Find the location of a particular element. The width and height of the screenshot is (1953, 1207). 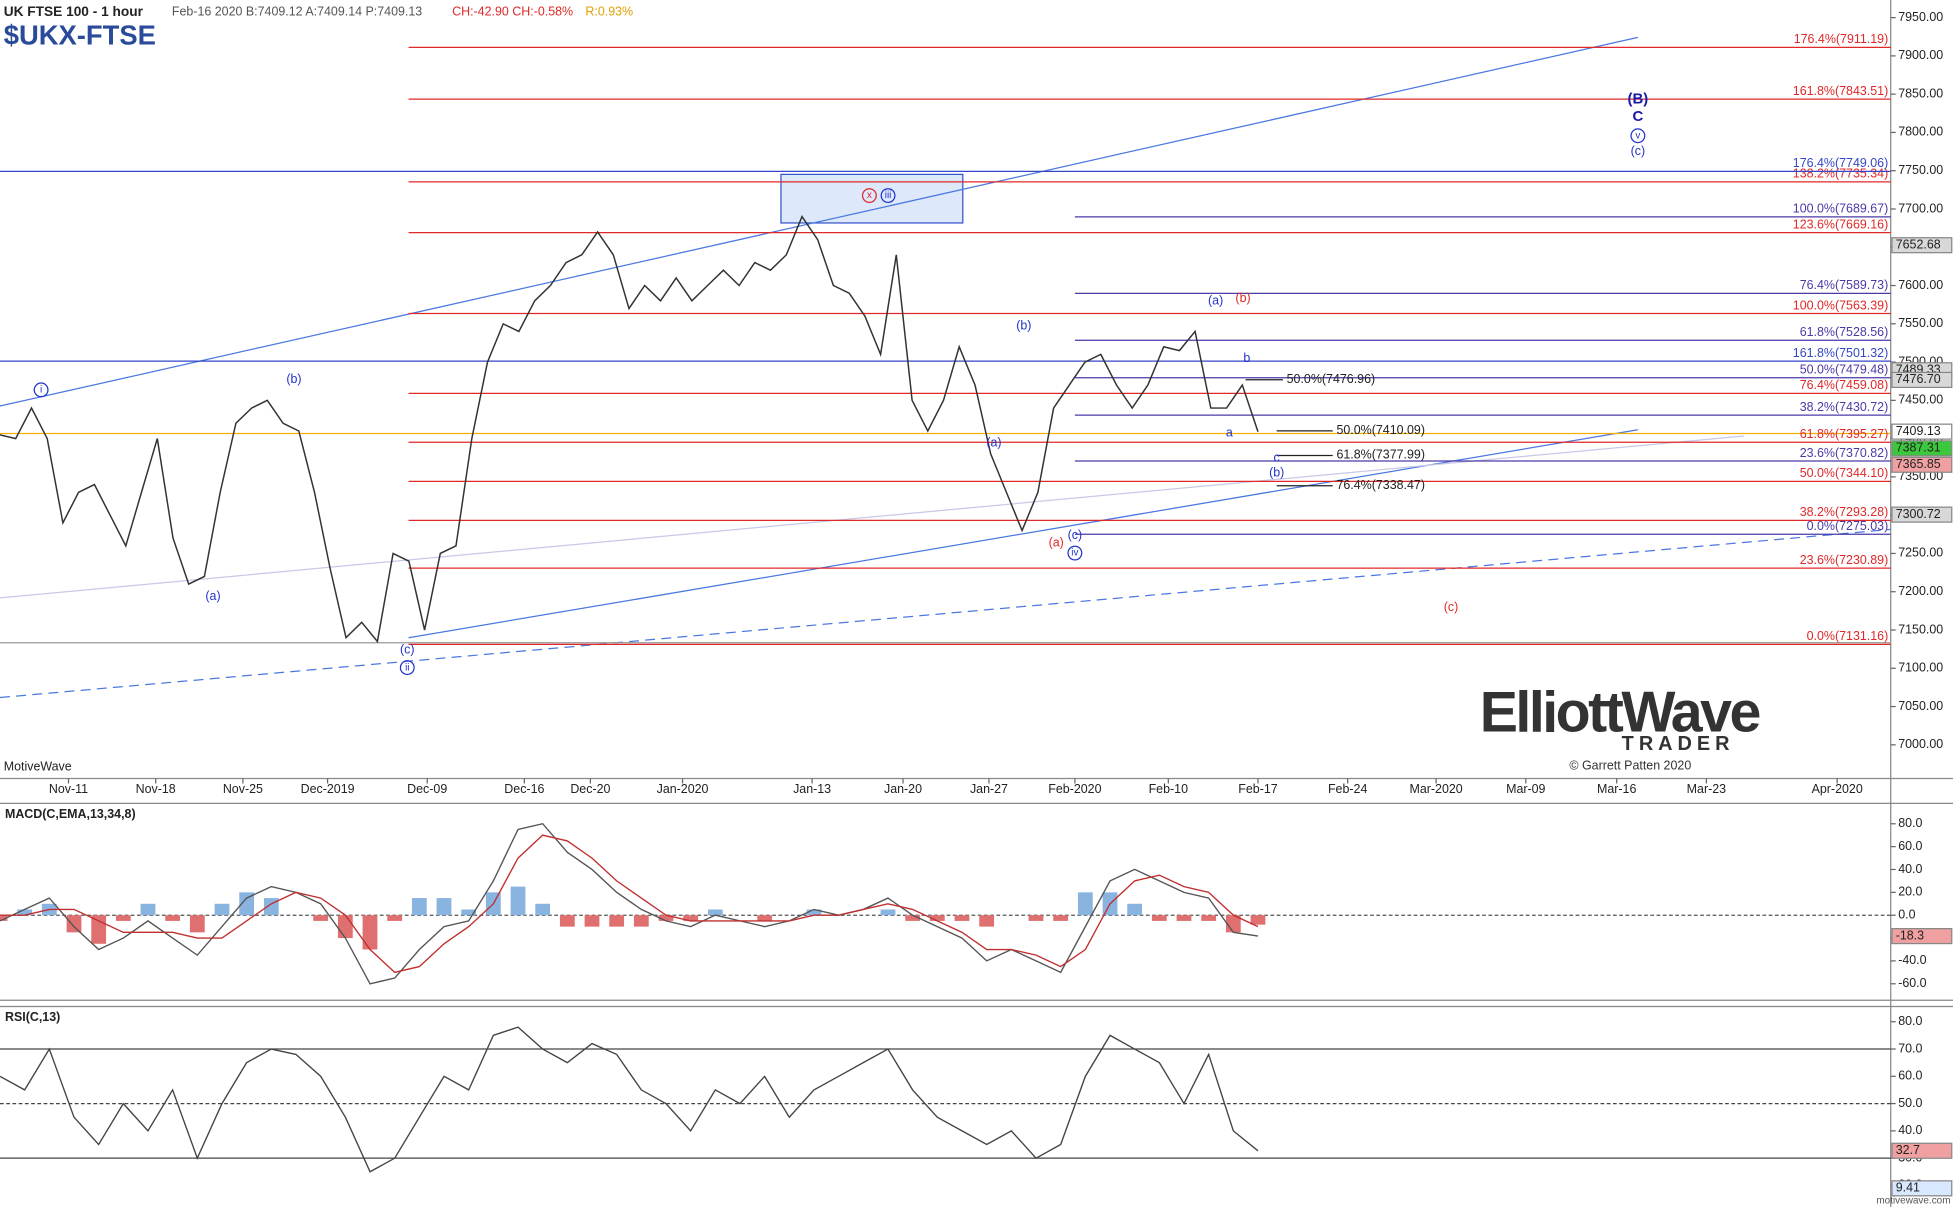

fib-label: 161.8%(7843.51) is located at coordinates (1840, 91).